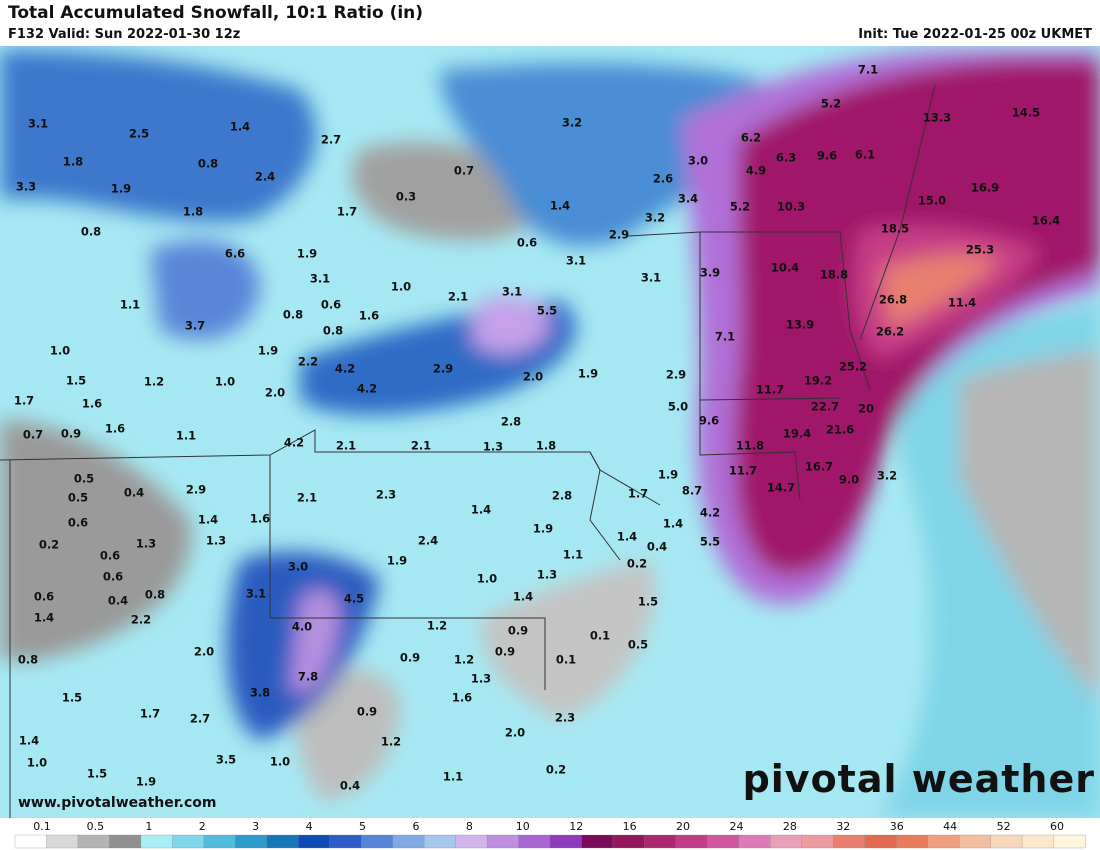  Describe the element at coordinates (985, 188) in the screenshot. I see `snow-label: 16.9` at that location.